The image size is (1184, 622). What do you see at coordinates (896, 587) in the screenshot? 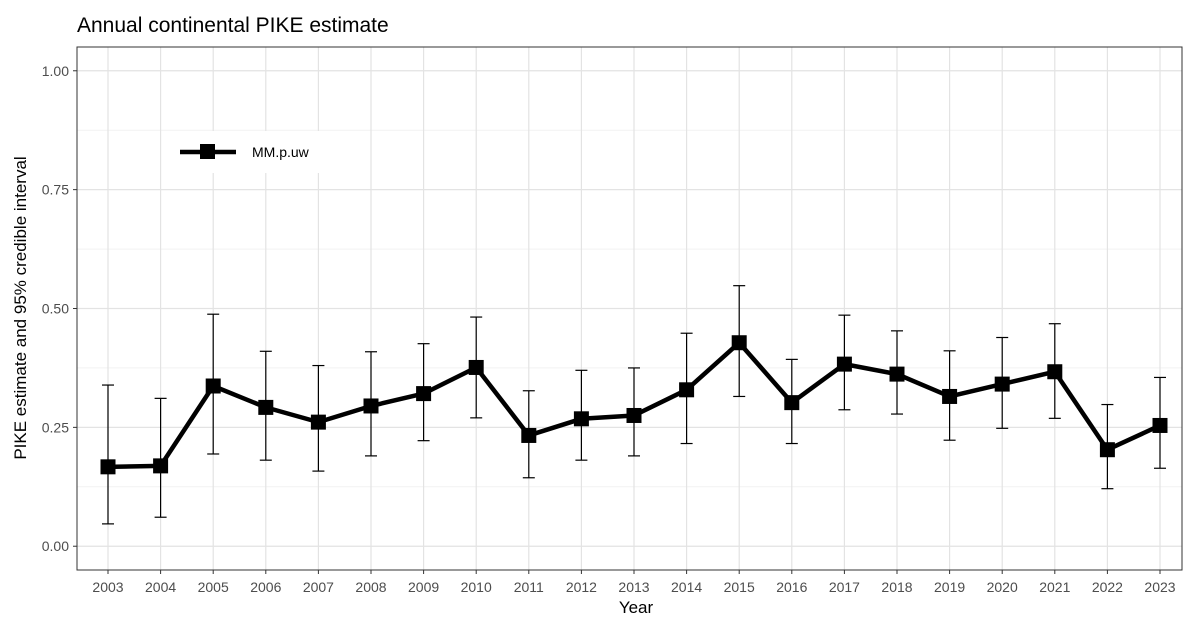
I see `x-tick-label: 2018` at bounding box center [896, 587].